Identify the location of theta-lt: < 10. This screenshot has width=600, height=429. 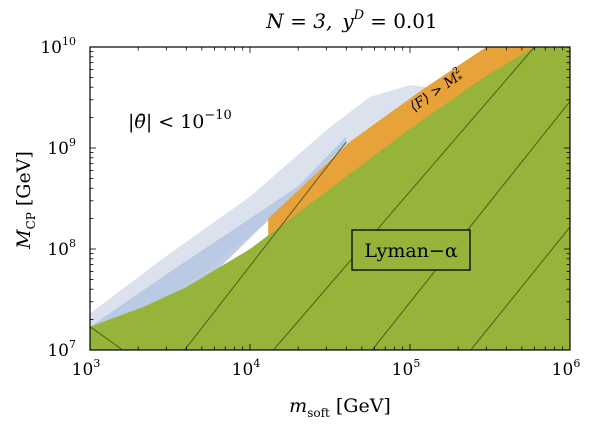
(181, 122).